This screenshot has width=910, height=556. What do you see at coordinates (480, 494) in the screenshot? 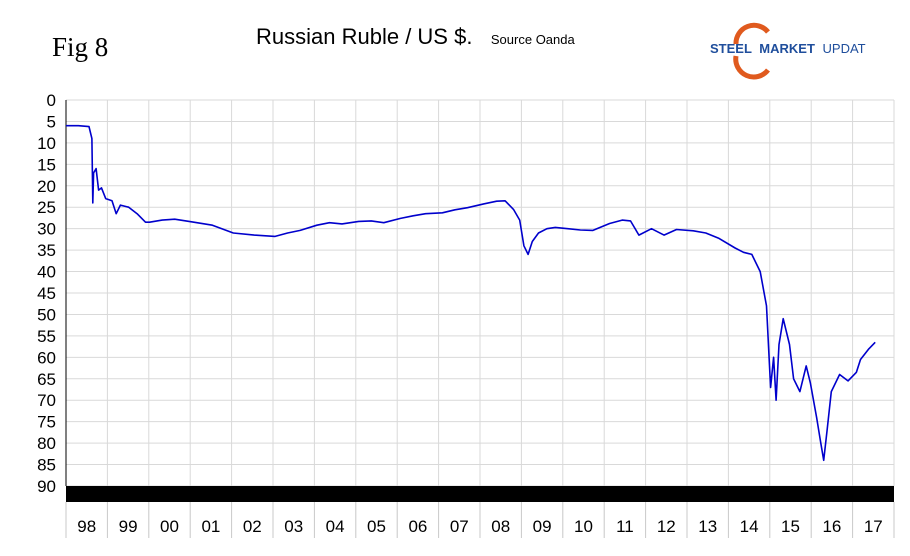
I see `x-axis-band` at bounding box center [480, 494].